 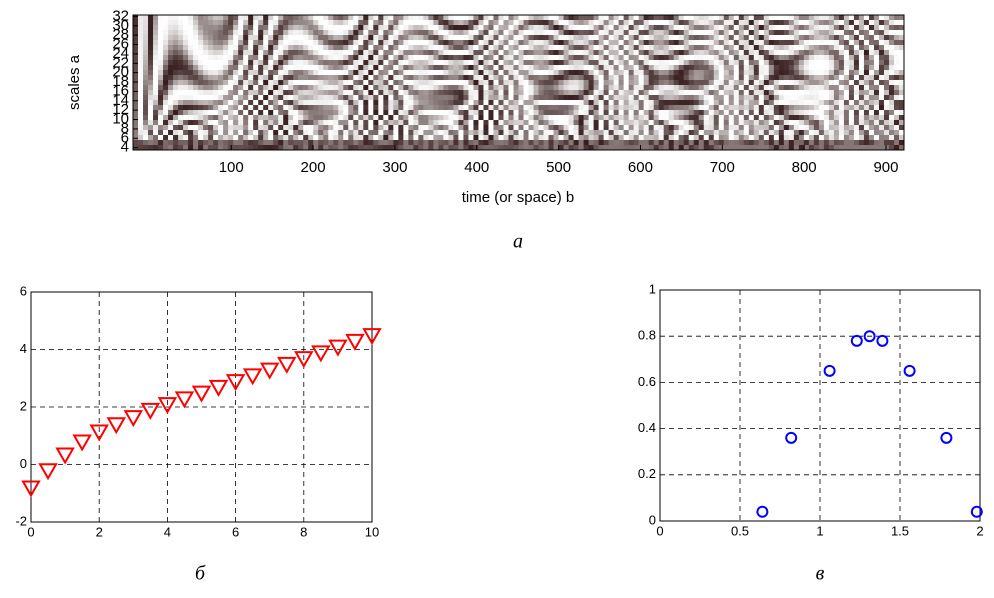 What do you see at coordinates (476, 167) in the screenshot?
I see `x-tick-label: 400` at bounding box center [476, 167].